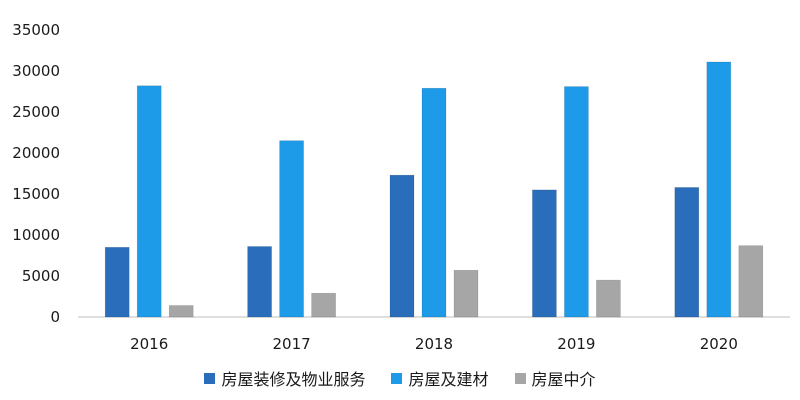  I want to click on x-tick-label: 2019, so click(576, 344).